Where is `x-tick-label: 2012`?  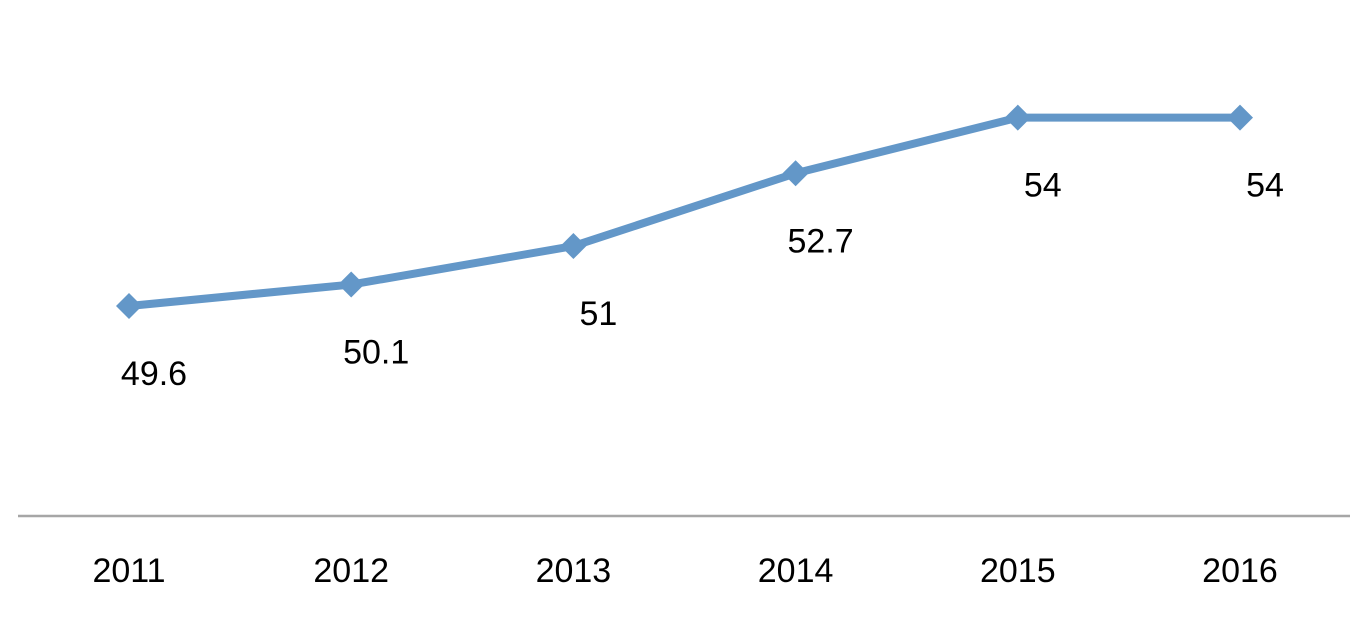 x-tick-label: 2012 is located at coordinates (351, 571).